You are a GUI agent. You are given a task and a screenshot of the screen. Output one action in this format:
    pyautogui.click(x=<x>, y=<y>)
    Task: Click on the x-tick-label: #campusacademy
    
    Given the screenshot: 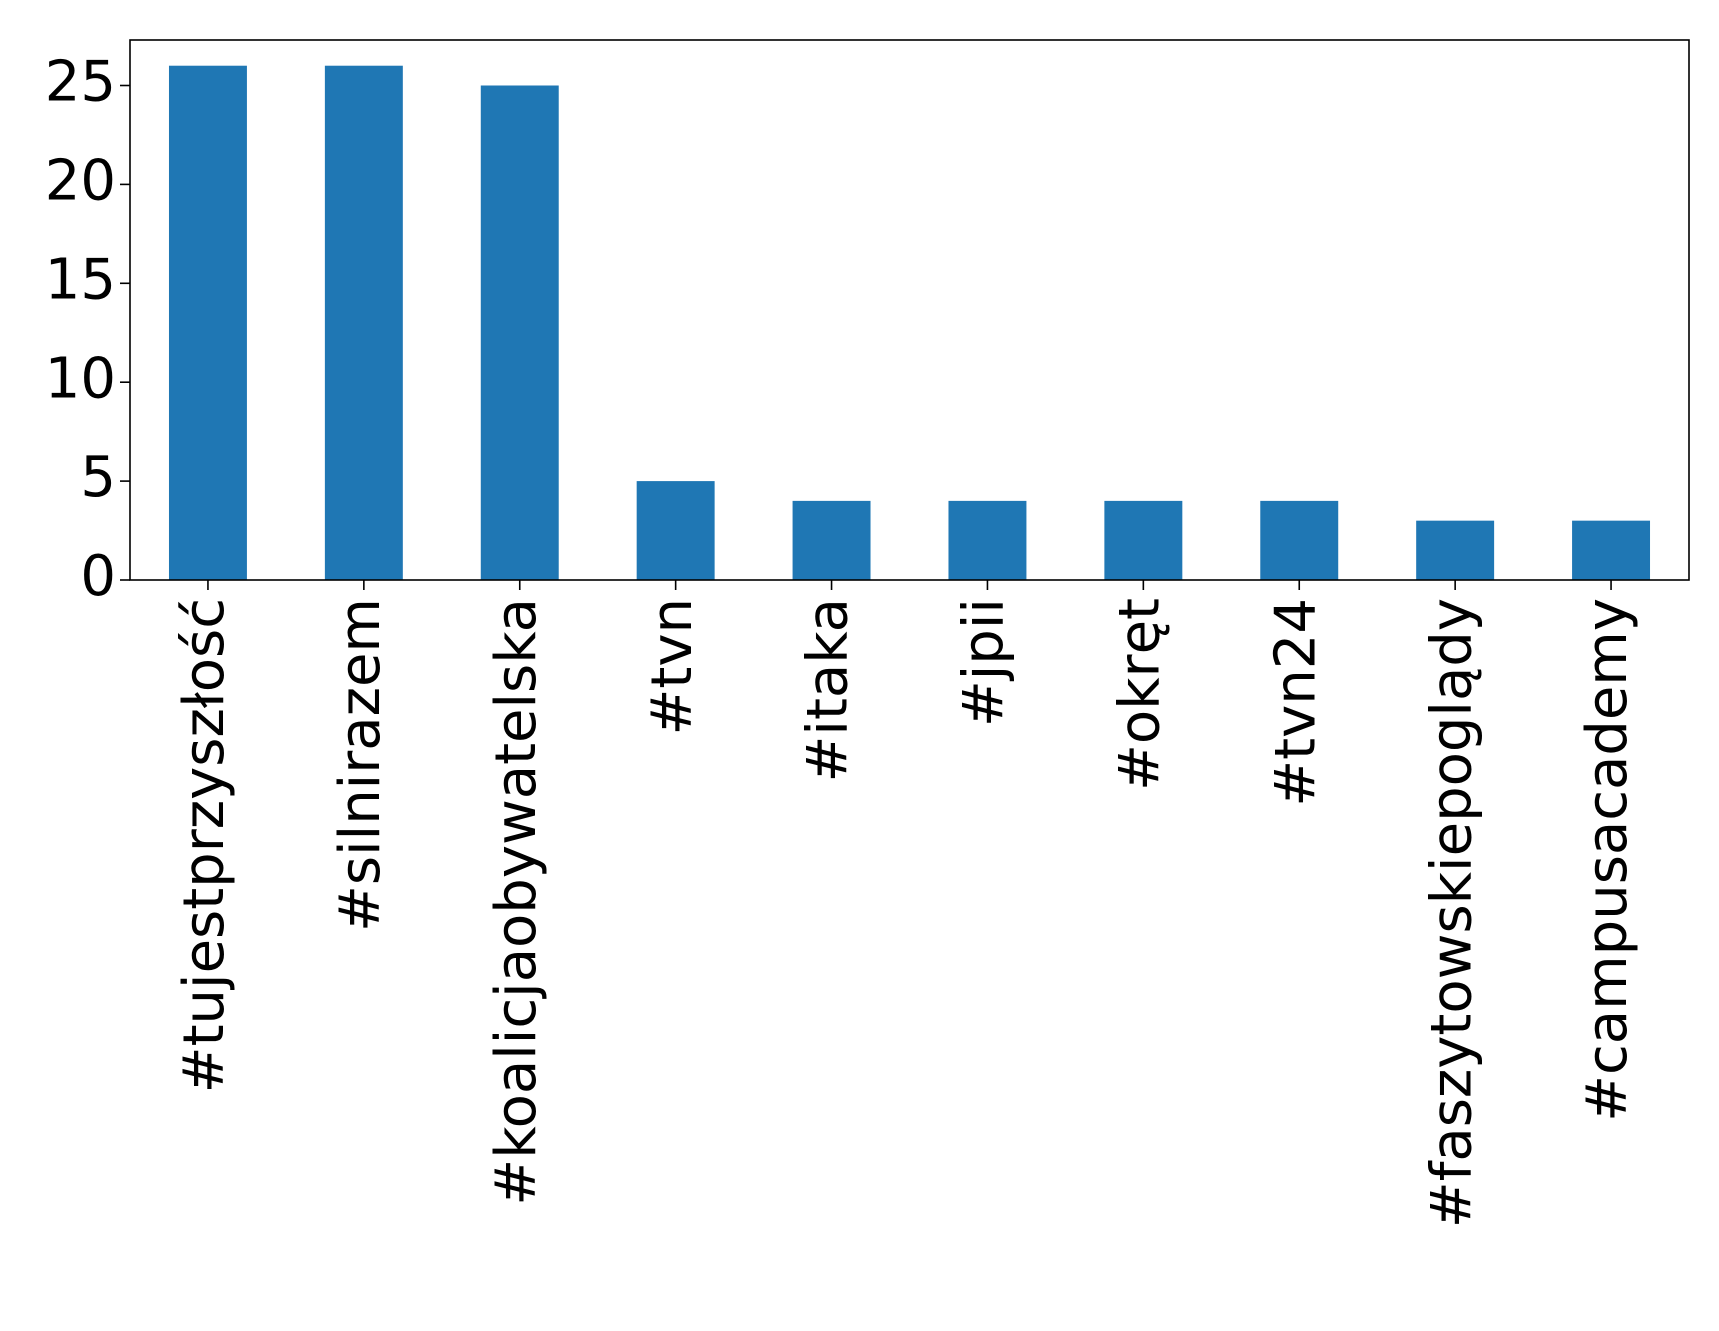 What is the action you would take?
    pyautogui.click(x=1607, y=860)
    